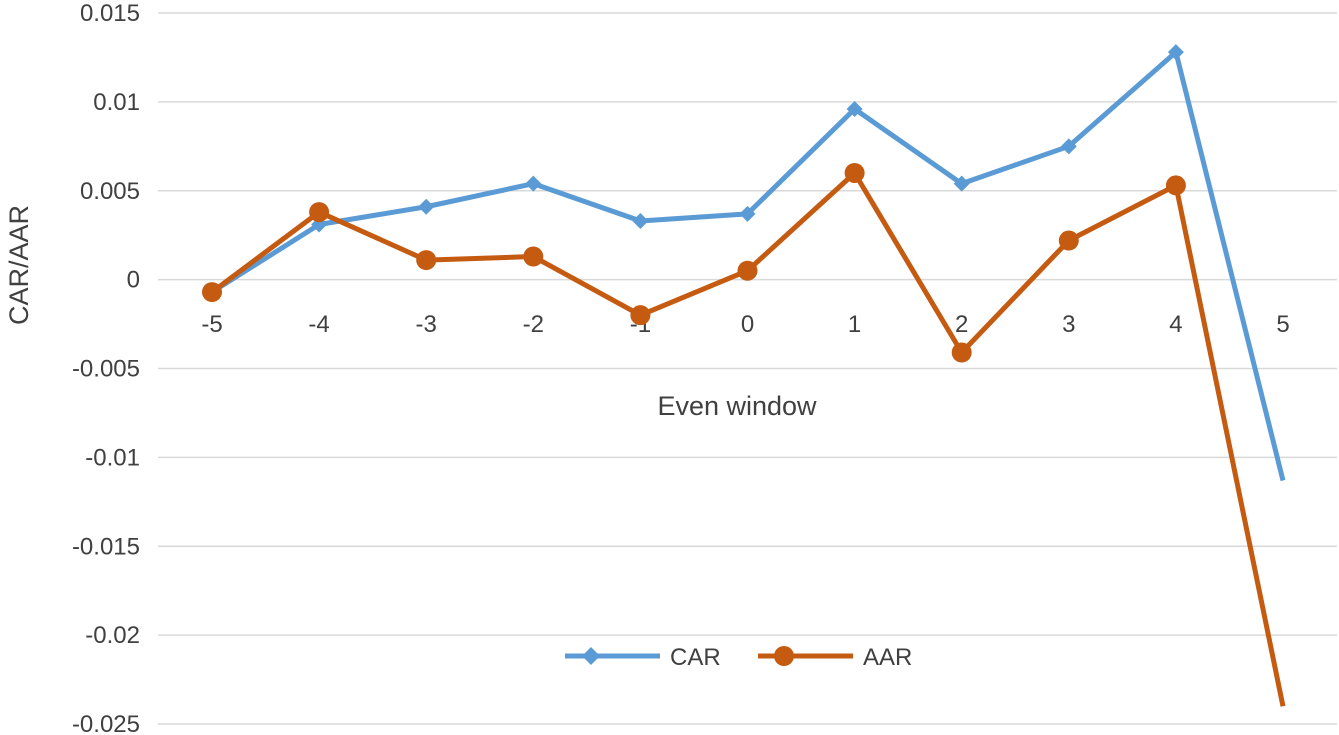 The image size is (1339, 735). What do you see at coordinates (533, 324) in the screenshot?
I see `x-tick-label: -2` at bounding box center [533, 324].